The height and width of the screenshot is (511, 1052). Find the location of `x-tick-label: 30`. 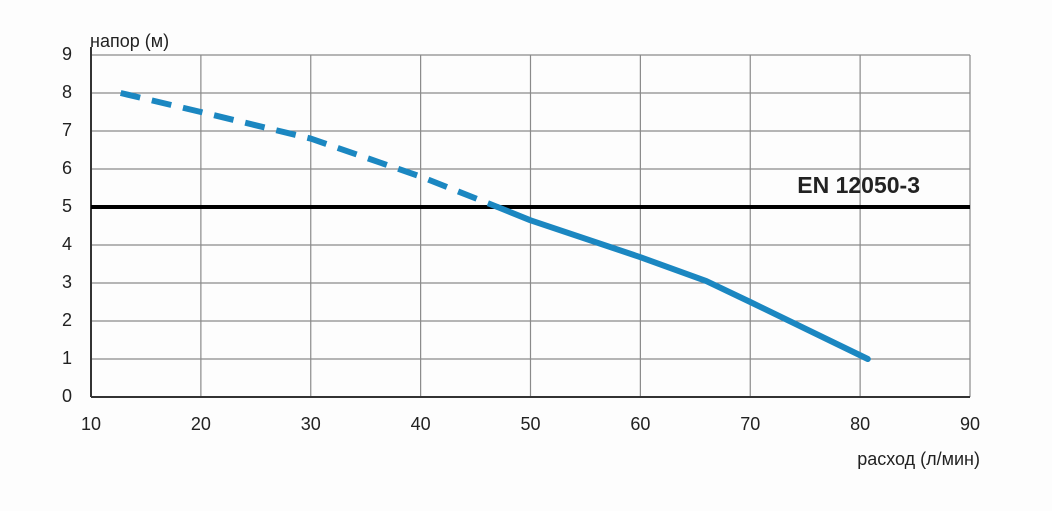

x-tick-label: 30 is located at coordinates (311, 424).